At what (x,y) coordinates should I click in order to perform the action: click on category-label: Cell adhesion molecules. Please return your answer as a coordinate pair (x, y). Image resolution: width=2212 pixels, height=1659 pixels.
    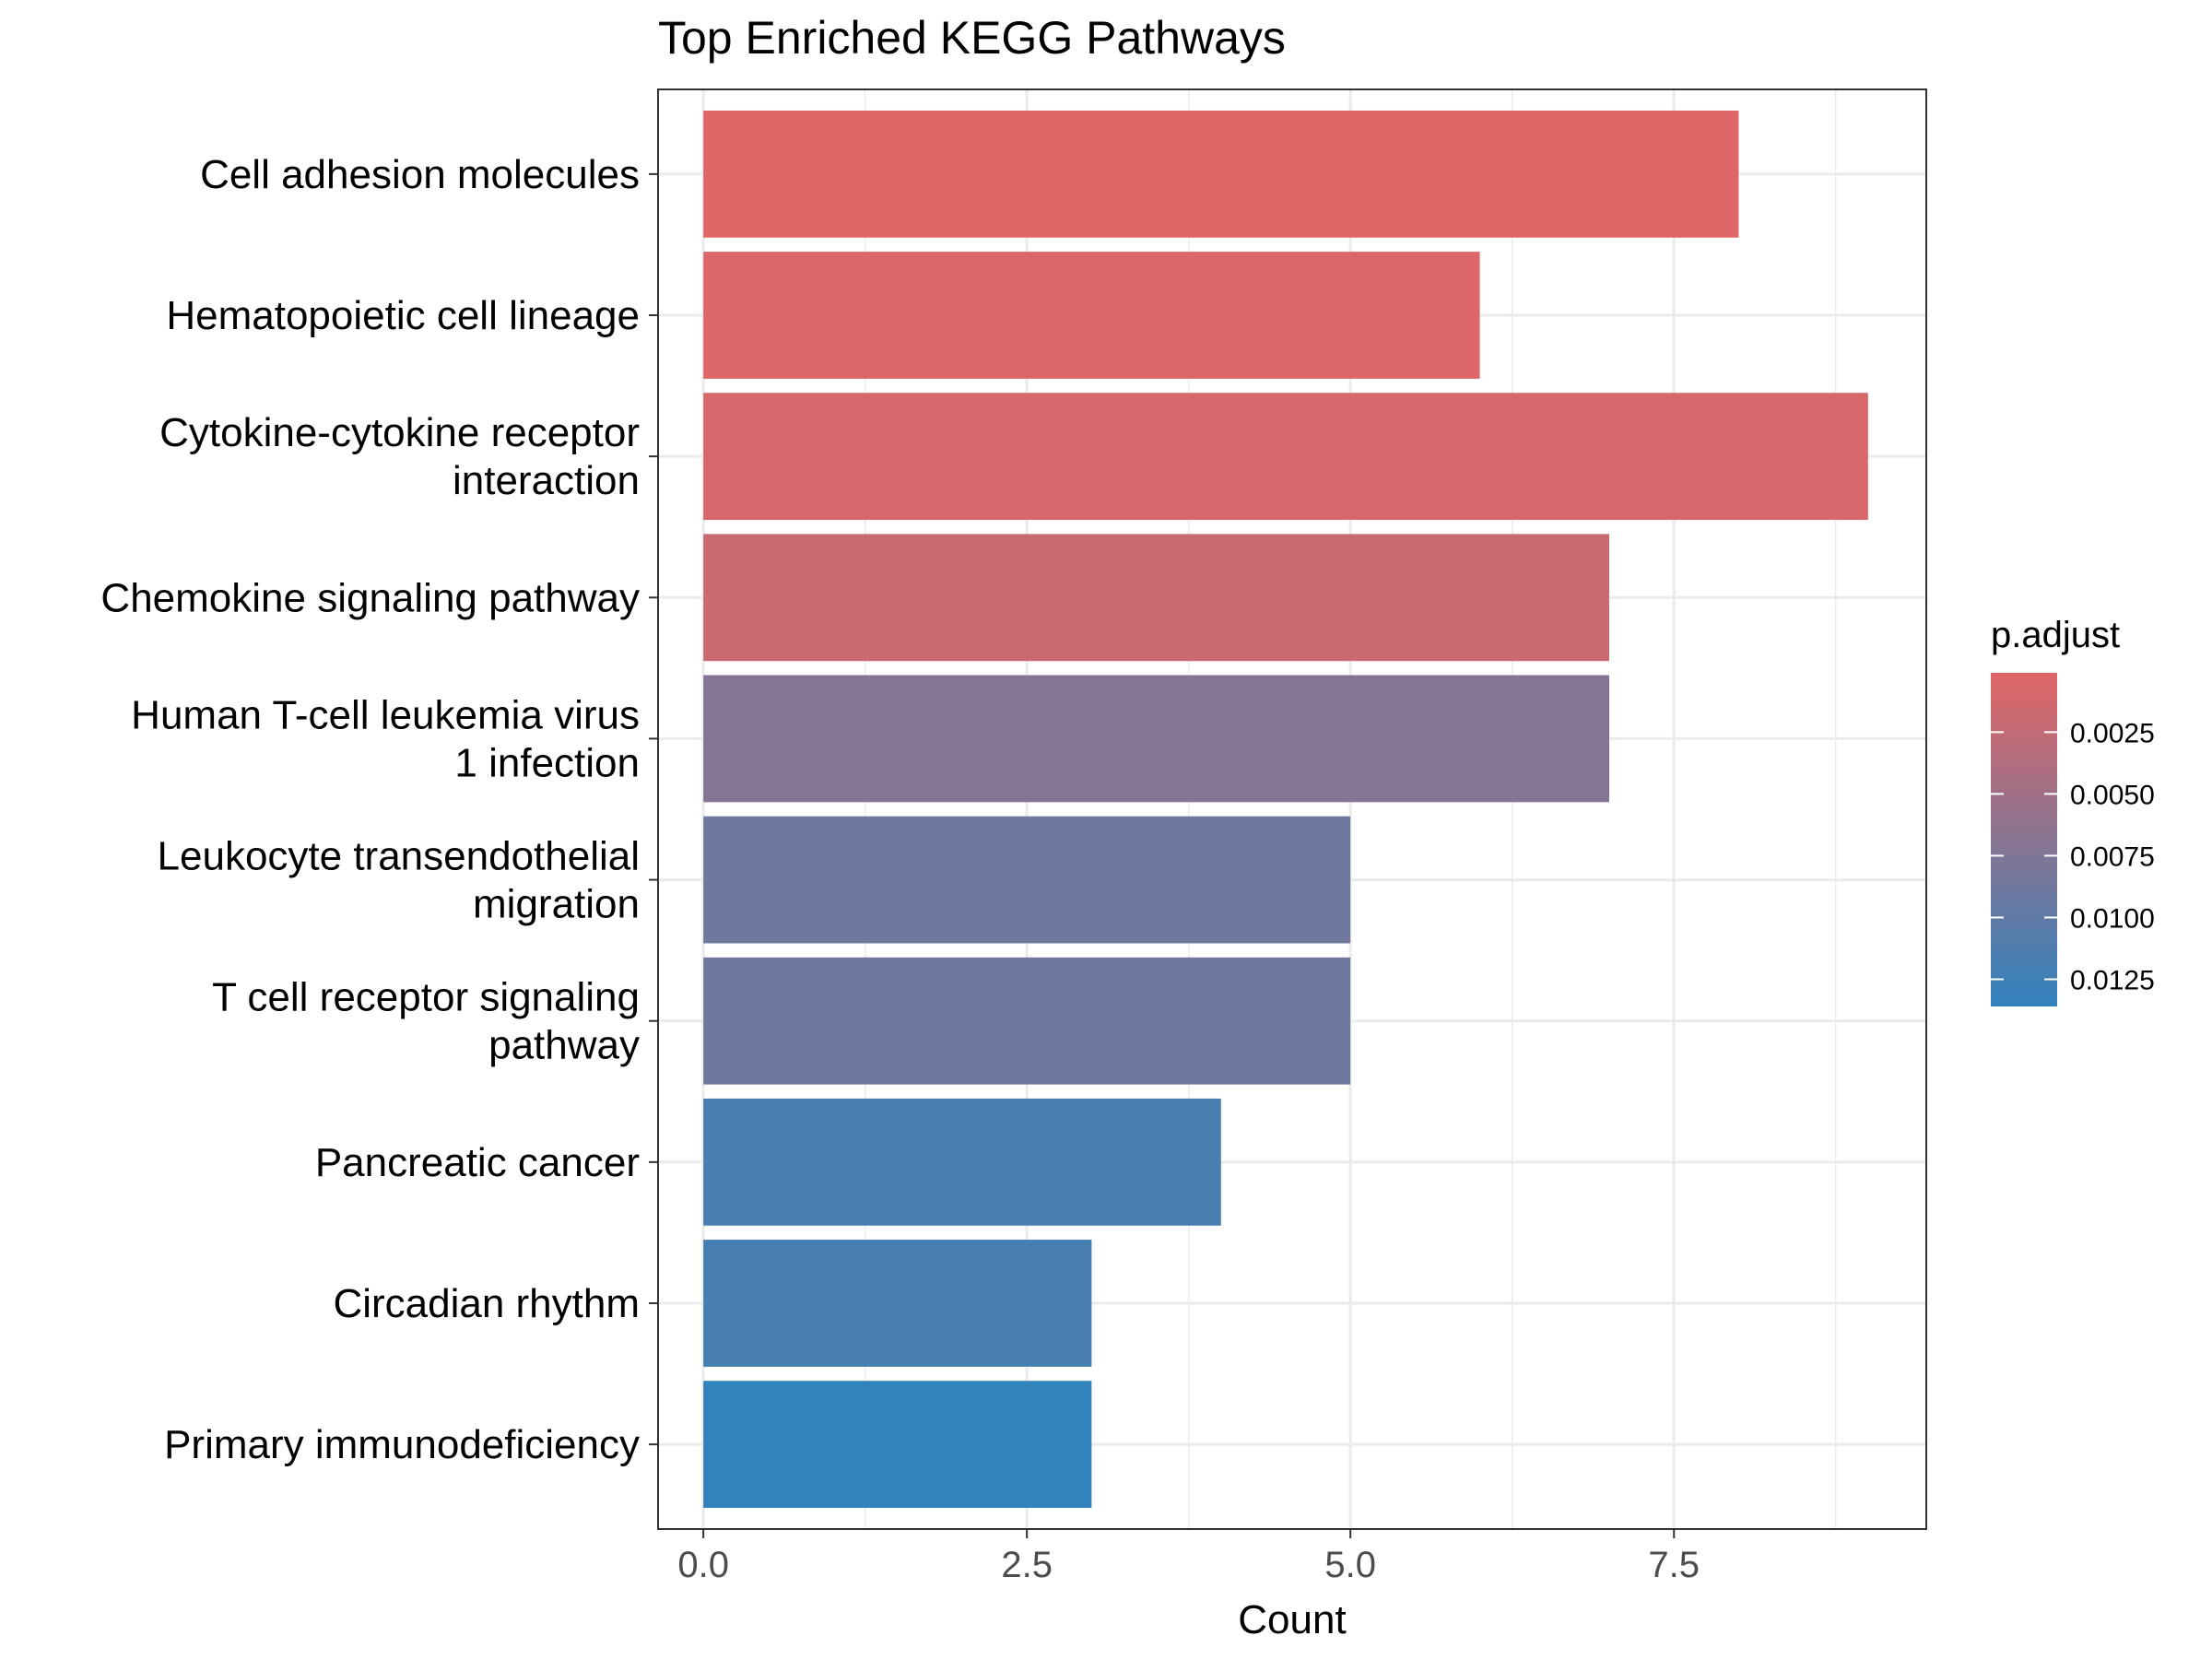
    Looking at the image, I should click on (420, 174).